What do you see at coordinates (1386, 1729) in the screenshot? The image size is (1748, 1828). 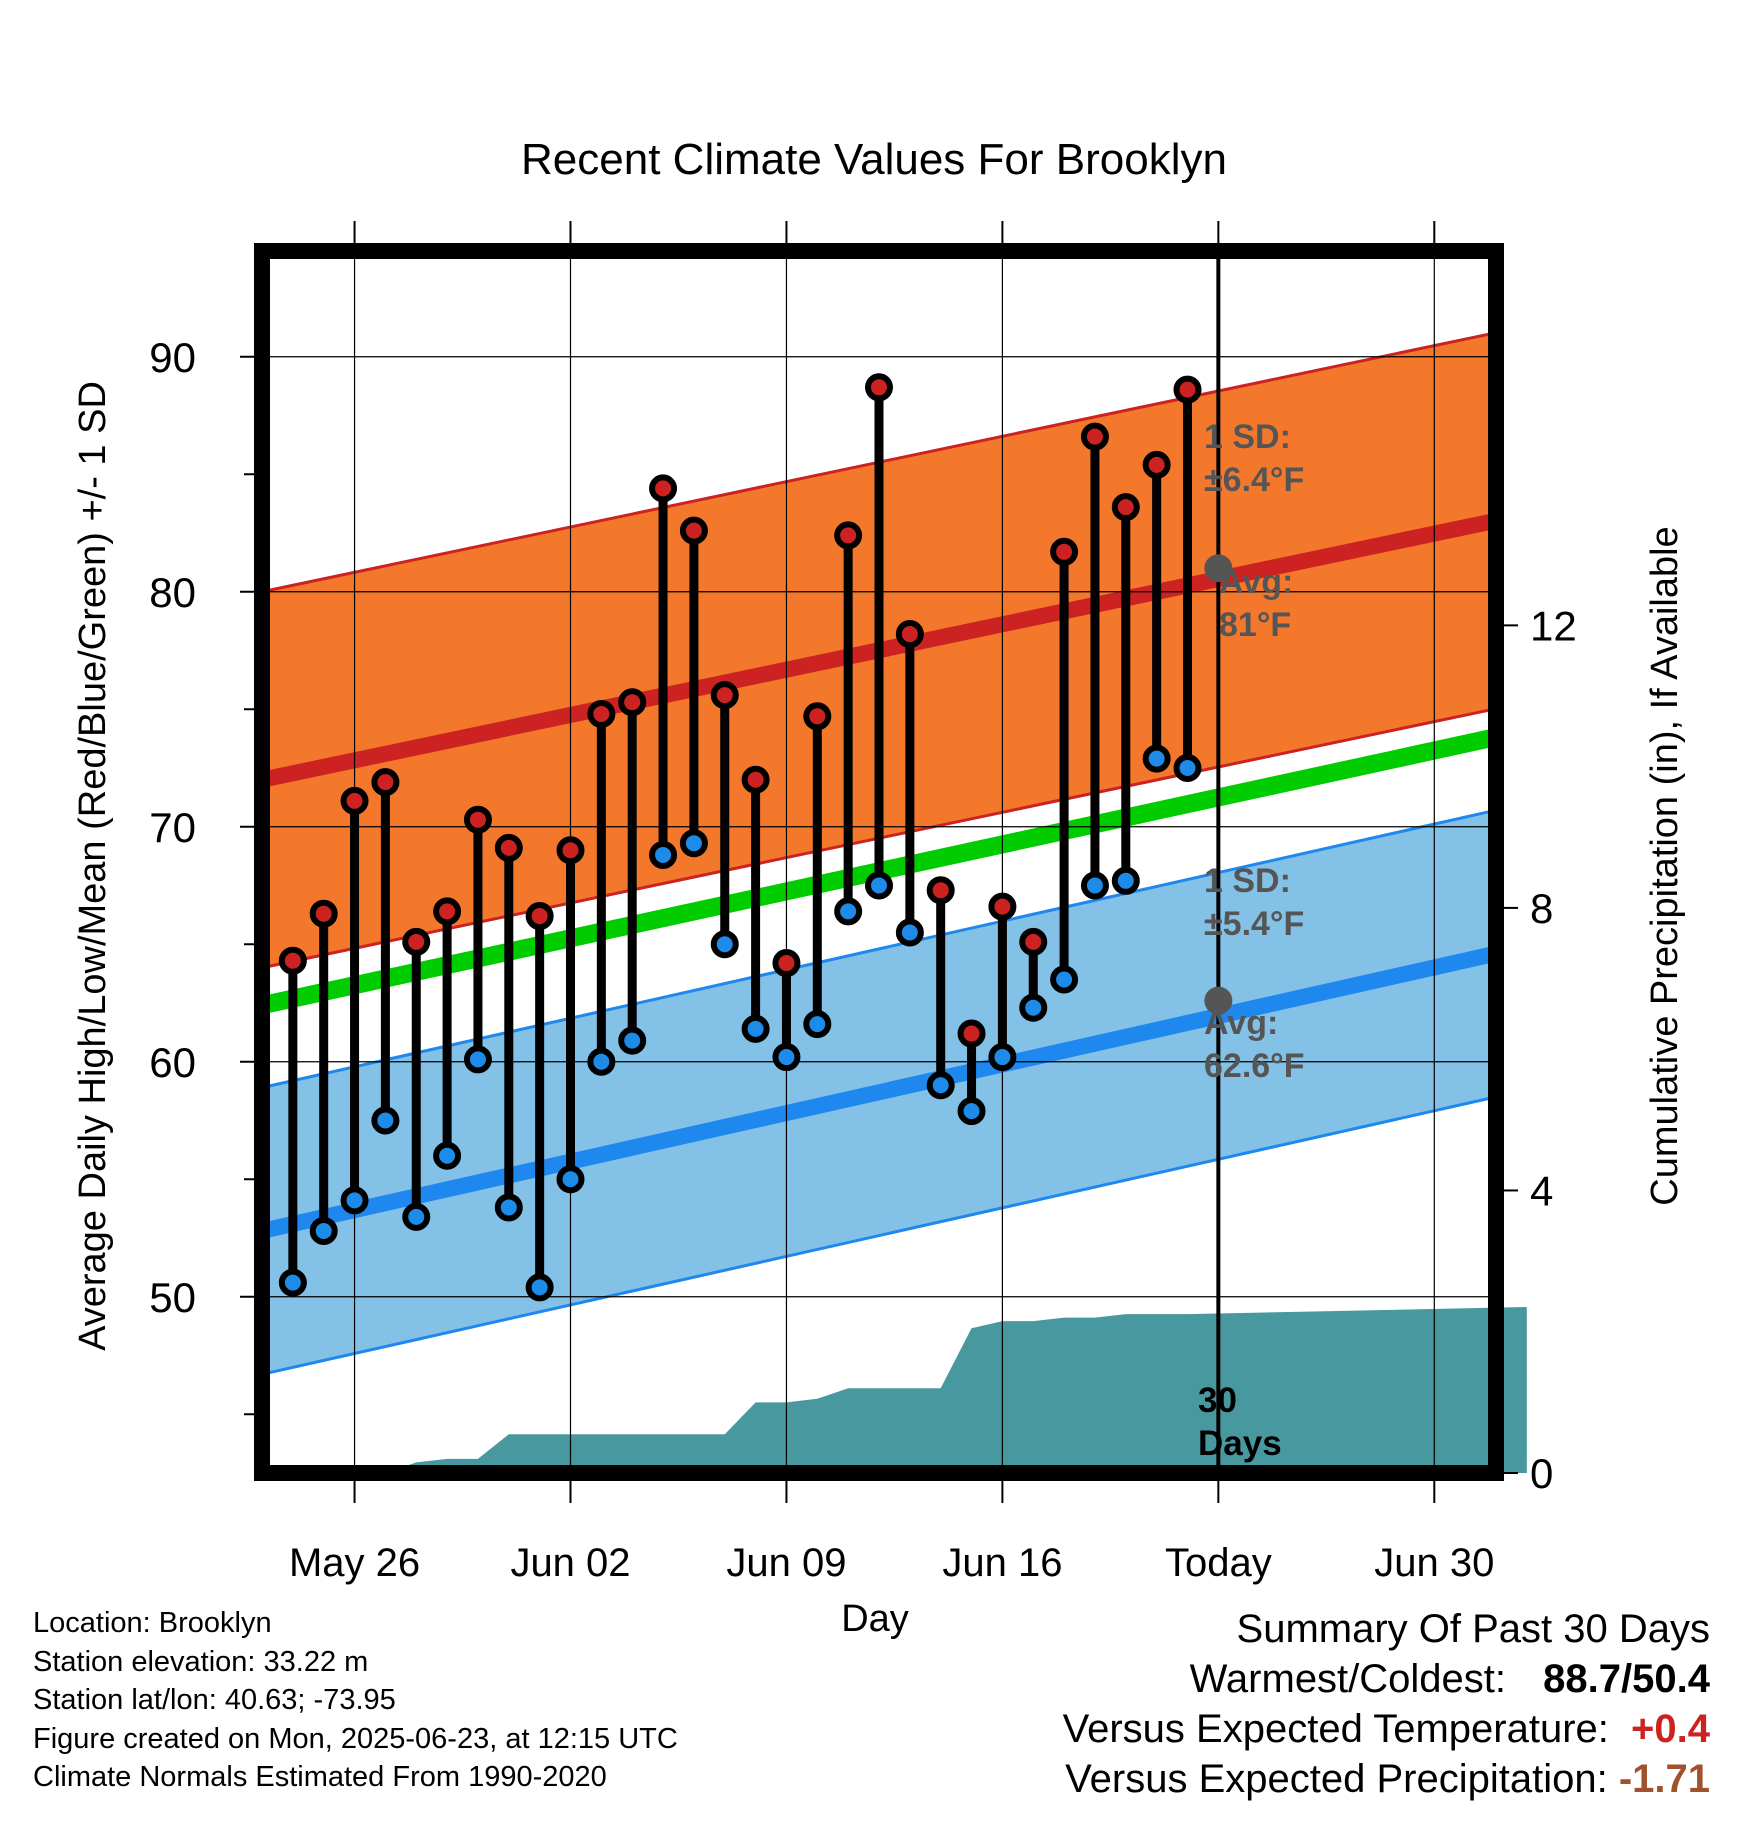 I see `summary-temperature: Versus Expected Temperature: +0.4` at bounding box center [1386, 1729].